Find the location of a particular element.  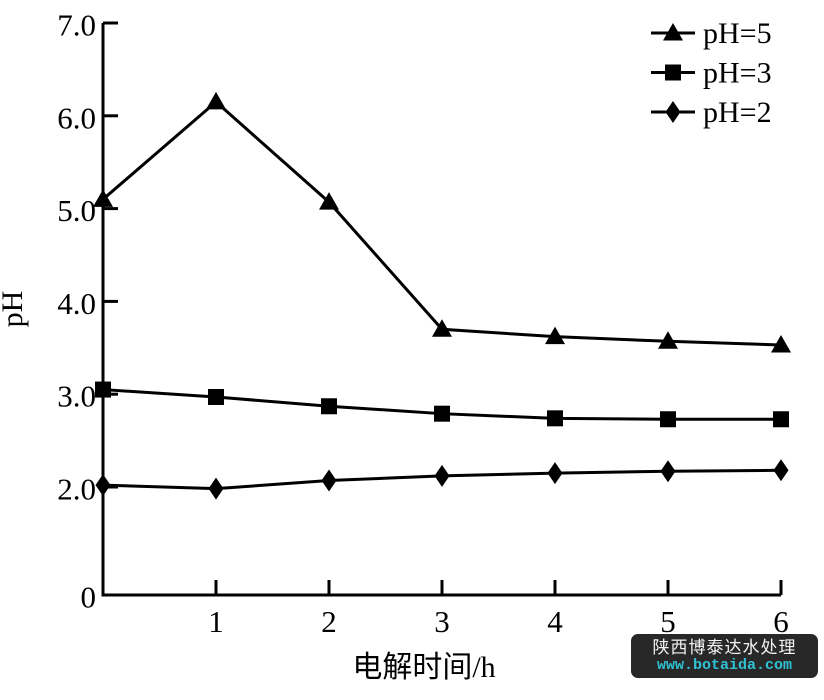

x-tick-label: 5 is located at coordinates (668, 621).